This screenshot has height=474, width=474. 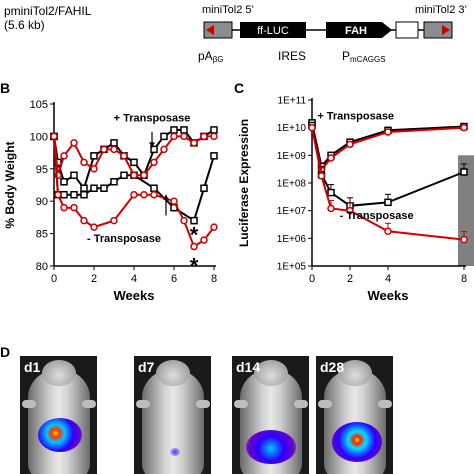 What do you see at coordinates (438, 30) in the screenshot?
I see `tol2-3-end-box` at bounding box center [438, 30].